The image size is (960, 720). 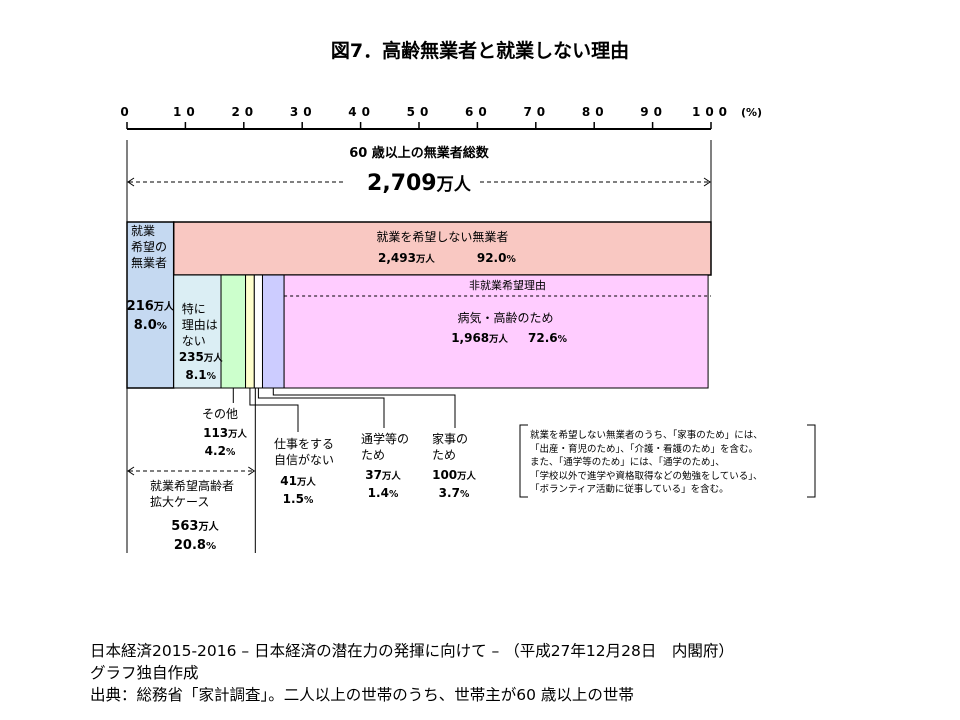 I want to click on reason-housework-percent: 3.7%, so click(x=454, y=493).